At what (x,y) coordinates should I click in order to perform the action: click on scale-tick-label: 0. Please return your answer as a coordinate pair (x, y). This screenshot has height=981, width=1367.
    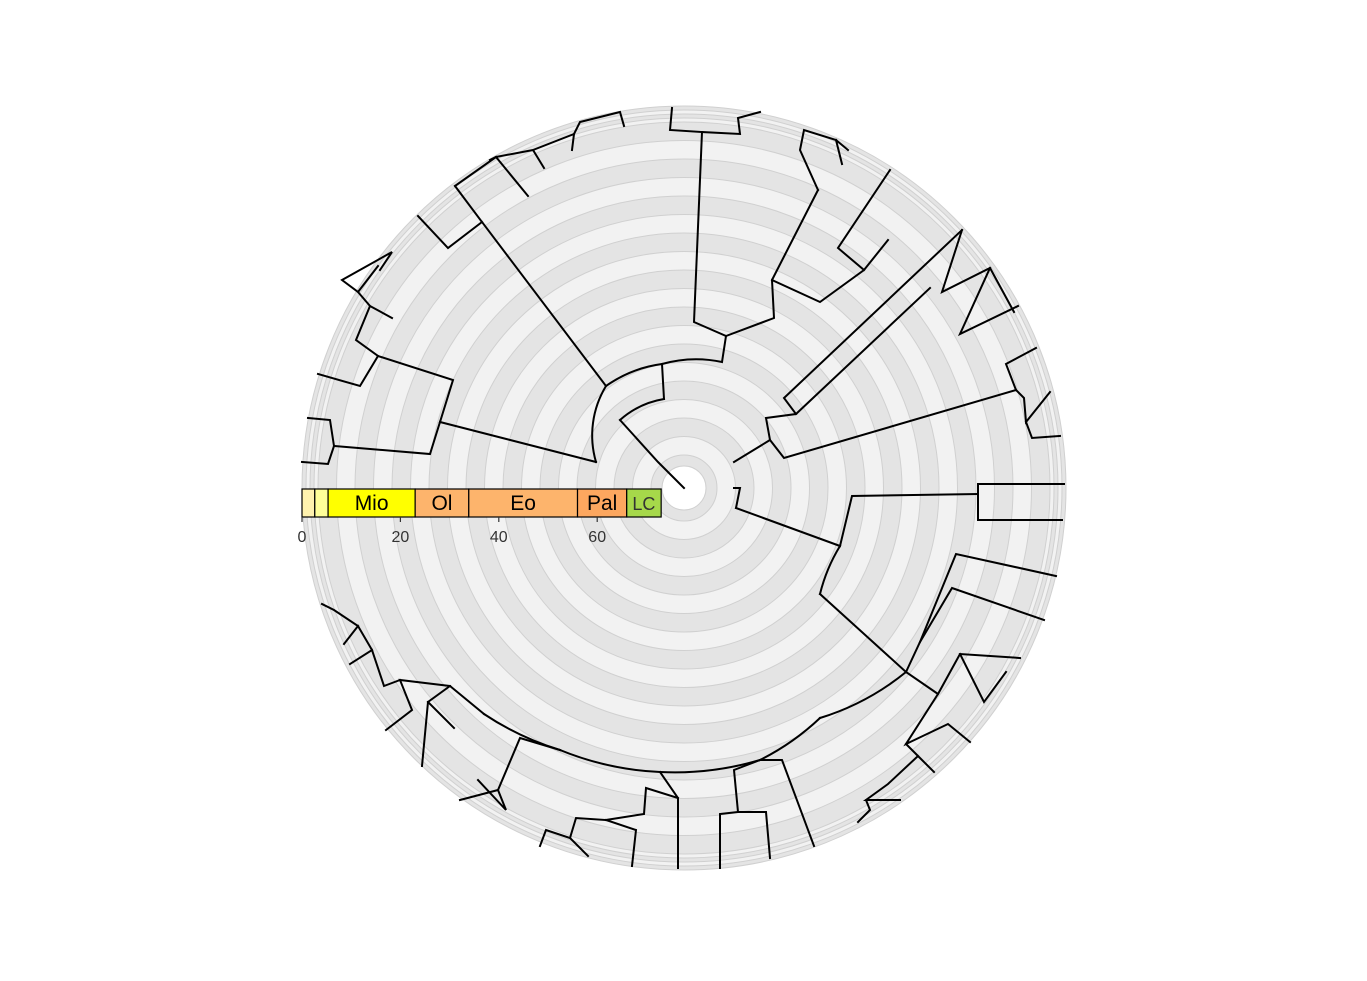
    Looking at the image, I should click on (302, 537).